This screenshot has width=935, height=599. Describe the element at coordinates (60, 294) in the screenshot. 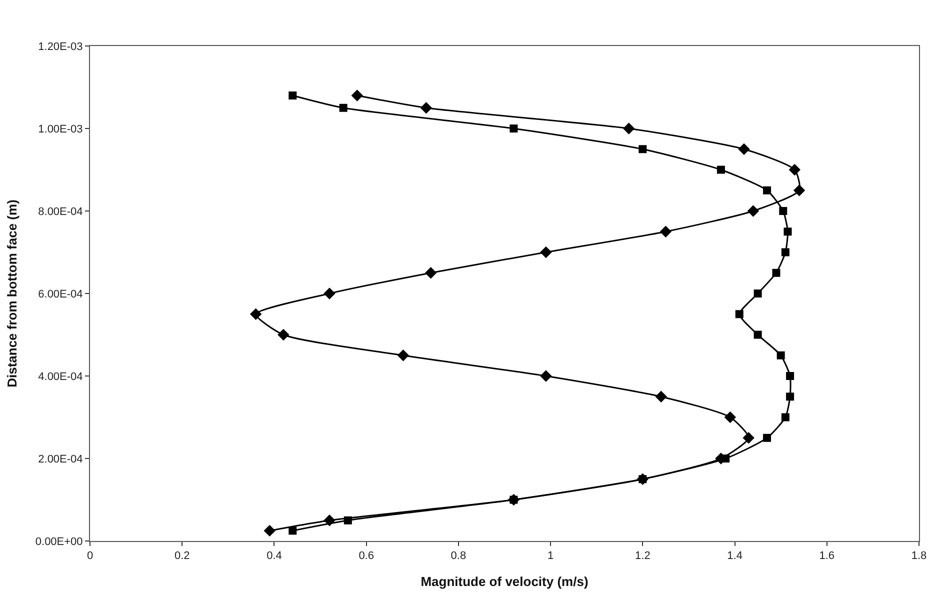

I see `y-tick-label: 6.00E-04` at that location.